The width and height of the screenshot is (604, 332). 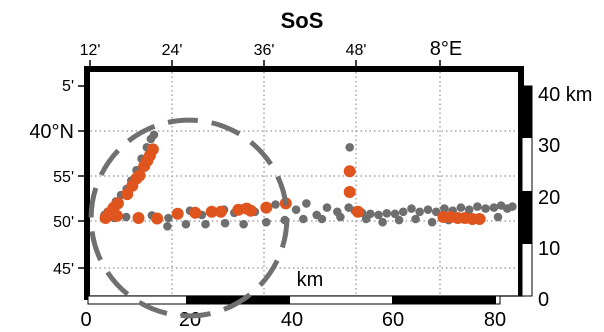 I want to click on right-axis-label: 20, so click(x=549, y=198).